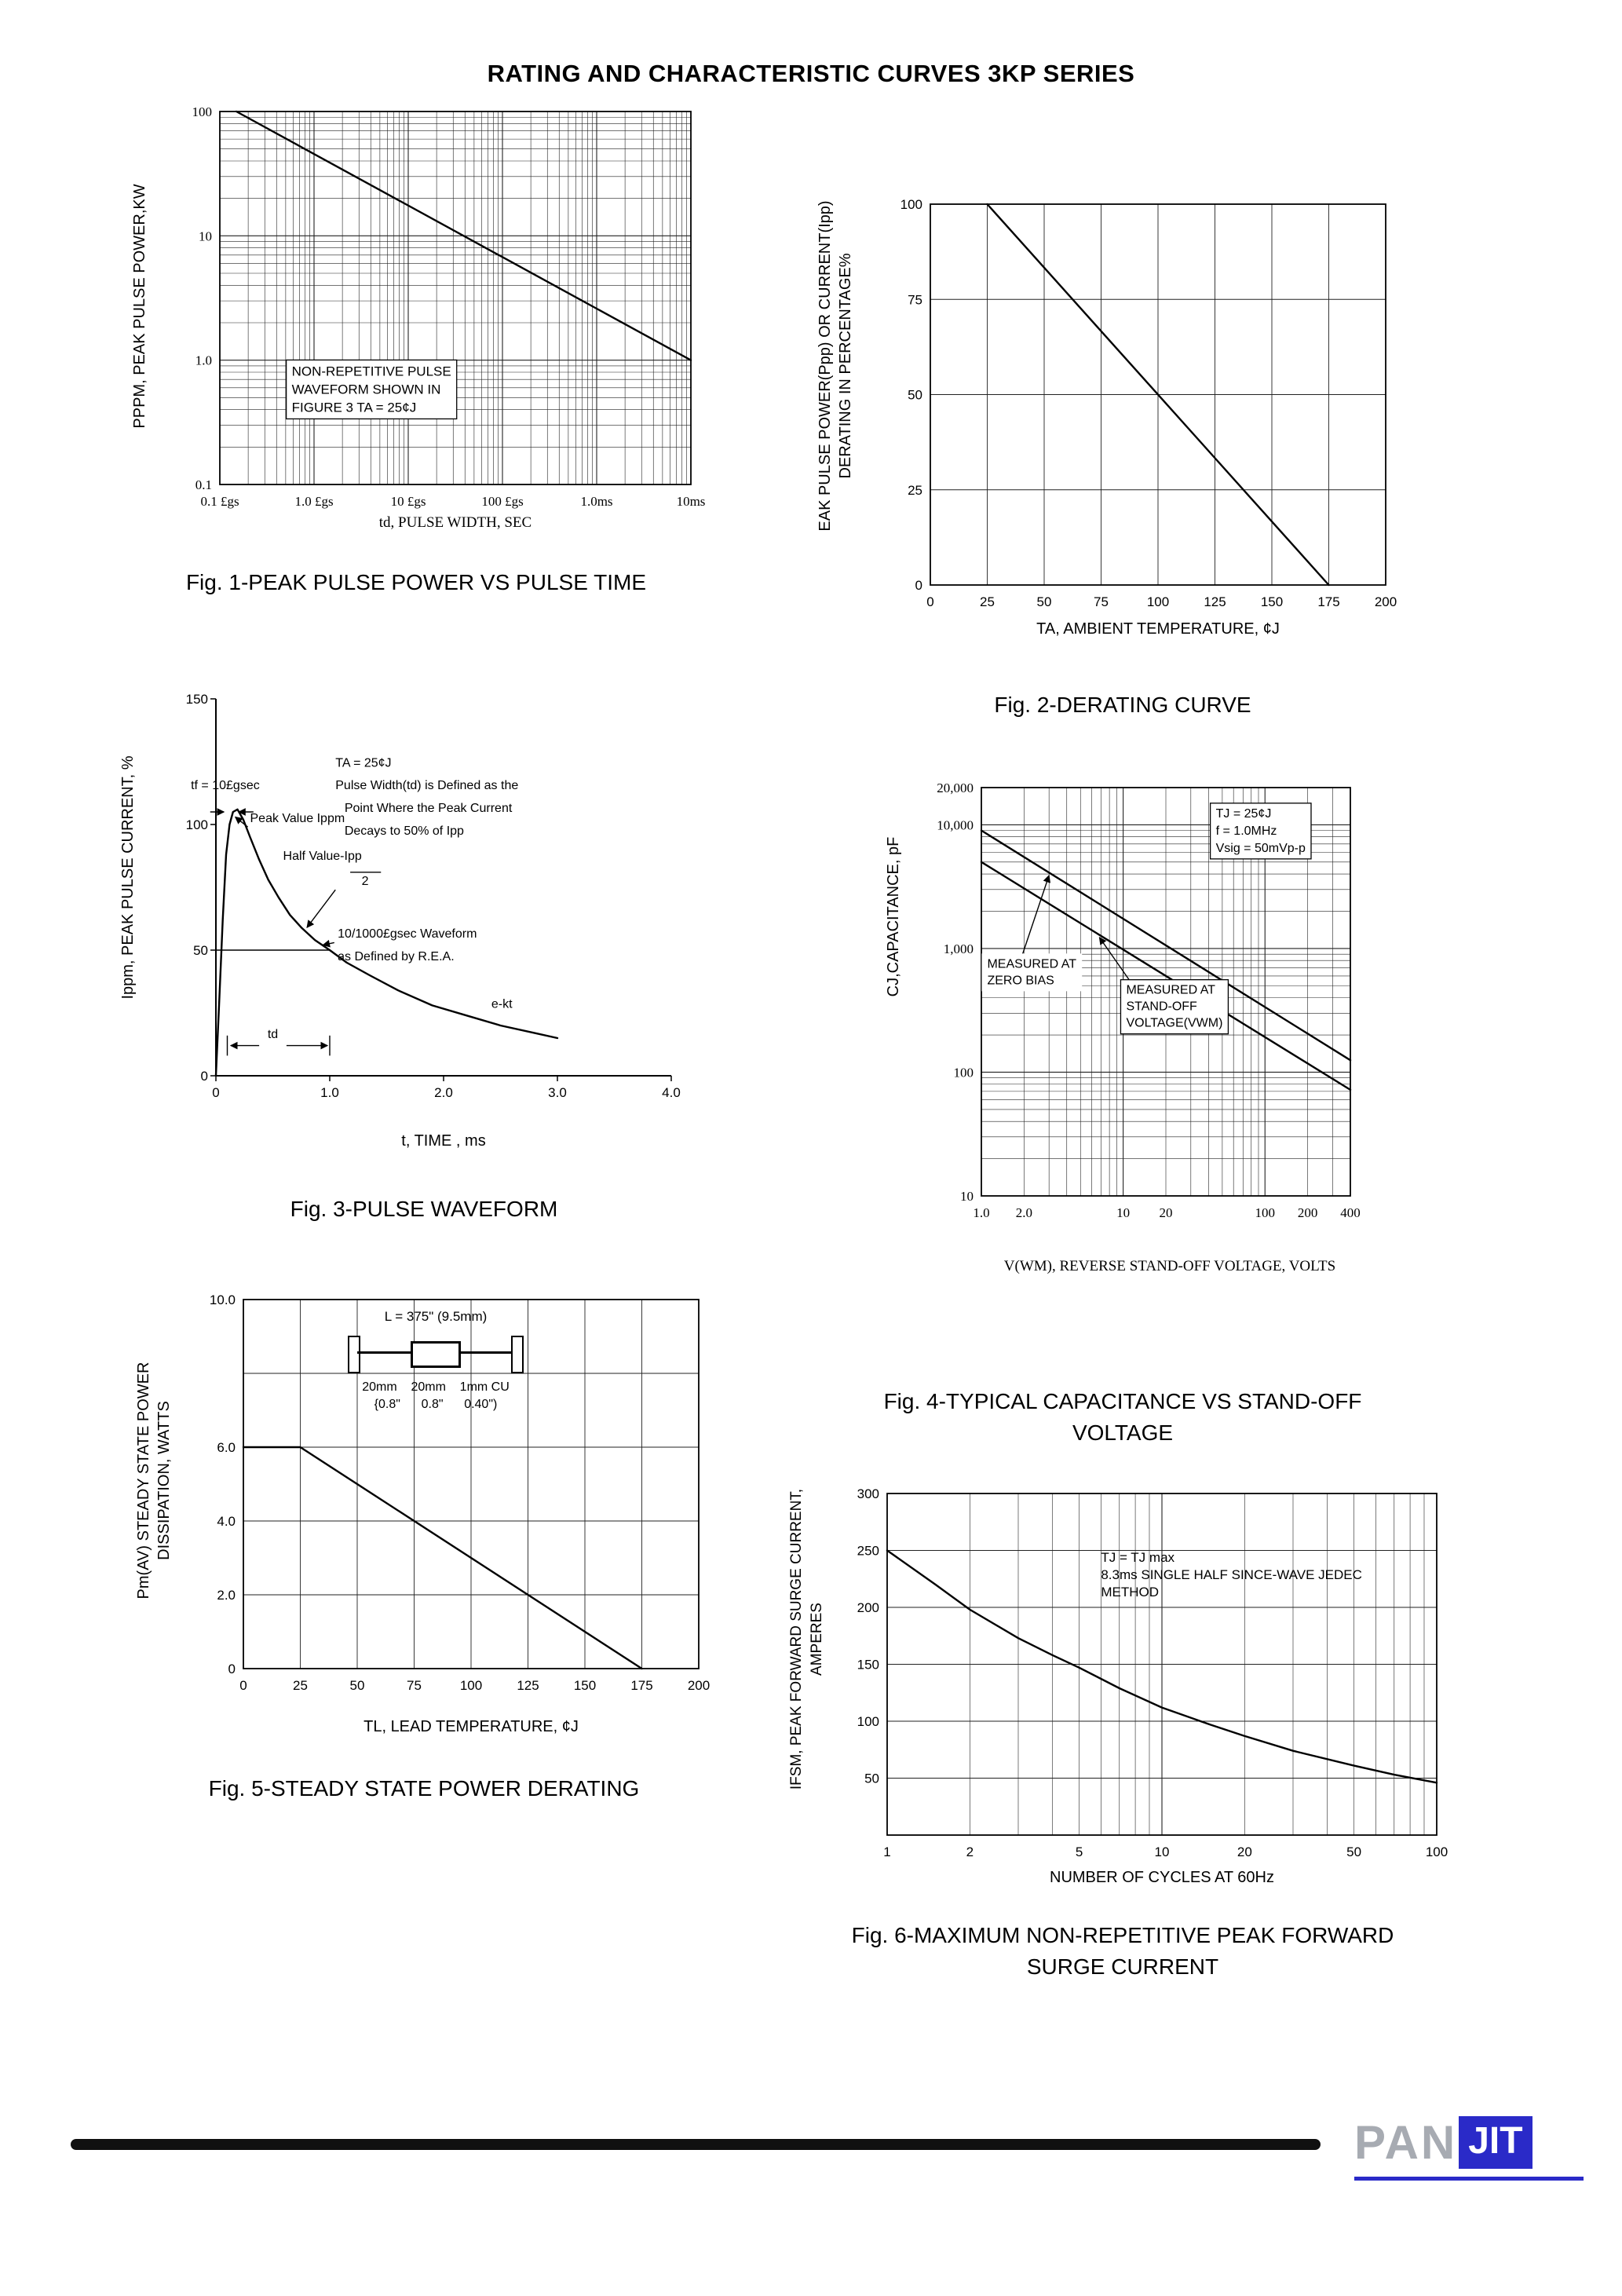  I want to click on fig6-series-surge-current, so click(1162, 1667).